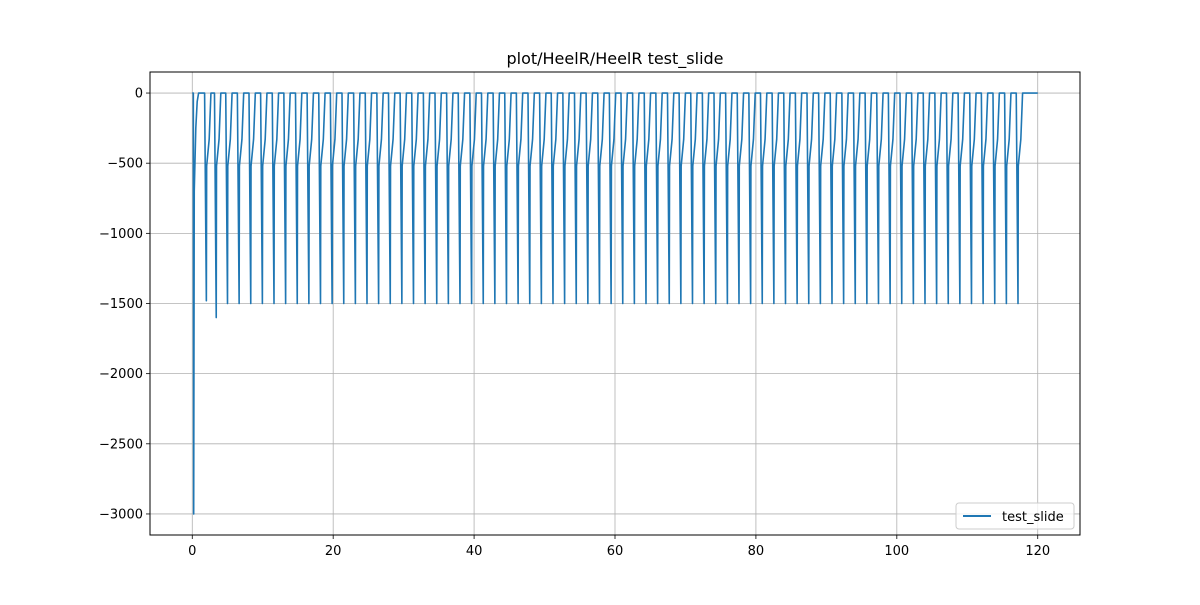 The width and height of the screenshot is (1200, 605). I want to click on y-tick-label: −500, so click(125, 164).